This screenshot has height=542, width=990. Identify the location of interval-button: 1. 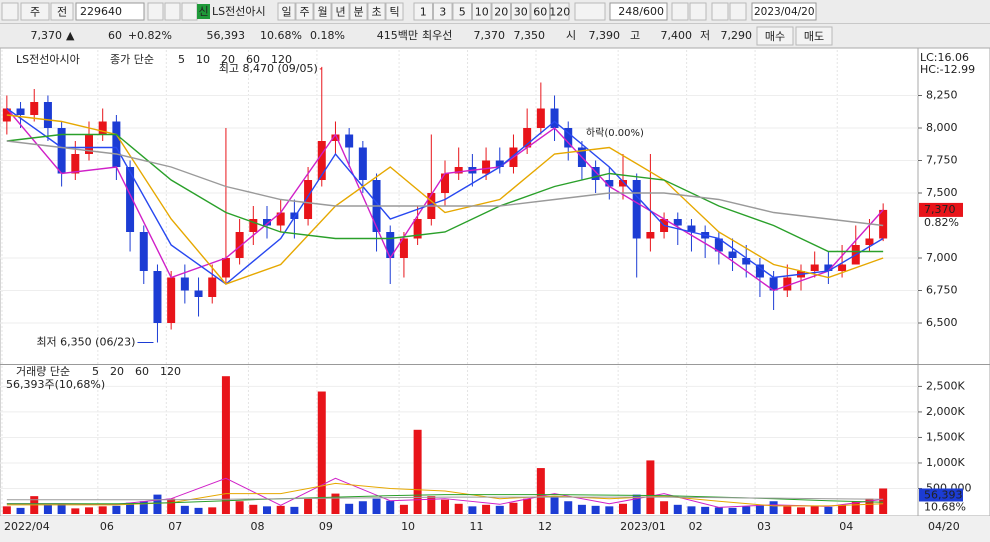
(423, 12).